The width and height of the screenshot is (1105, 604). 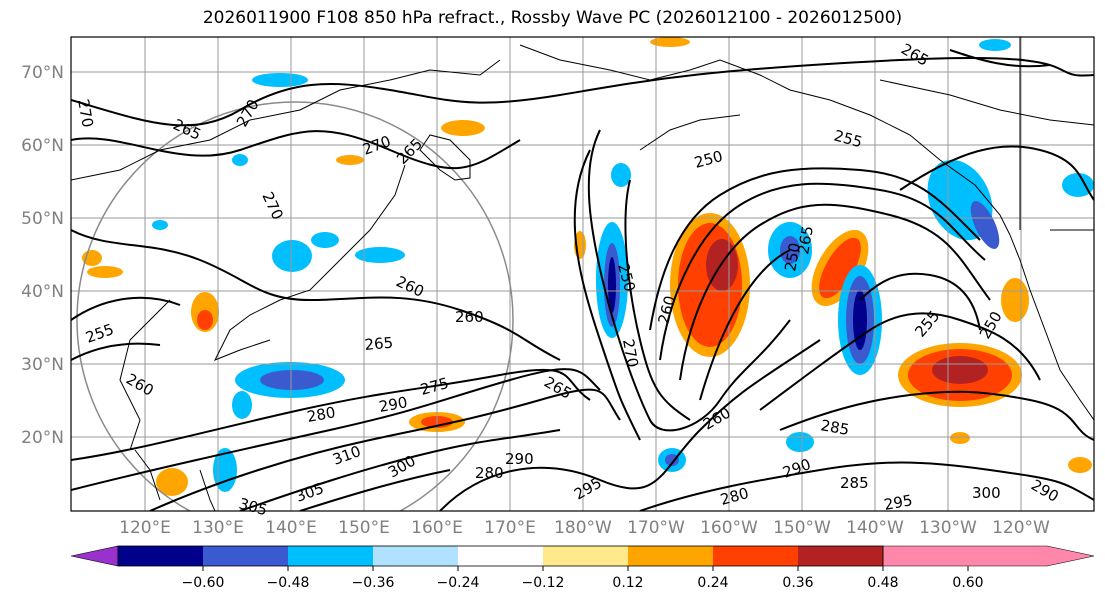 What do you see at coordinates (898, 502) in the screenshot?
I see `contour-label: 295` at bounding box center [898, 502].